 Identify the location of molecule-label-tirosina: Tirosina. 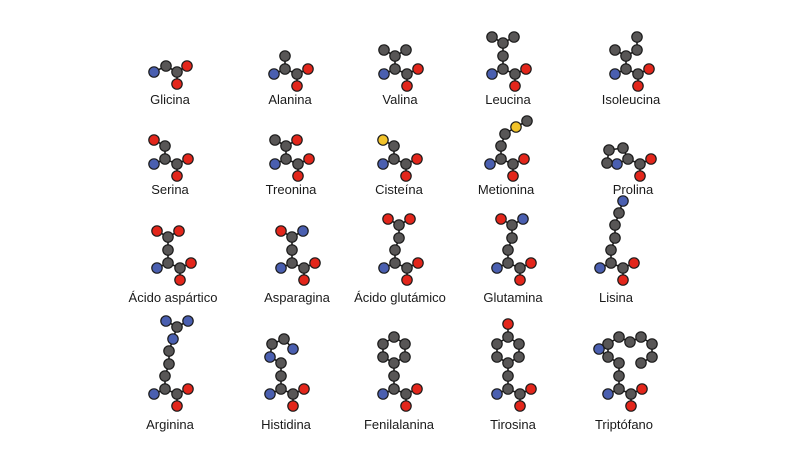
(513, 424).